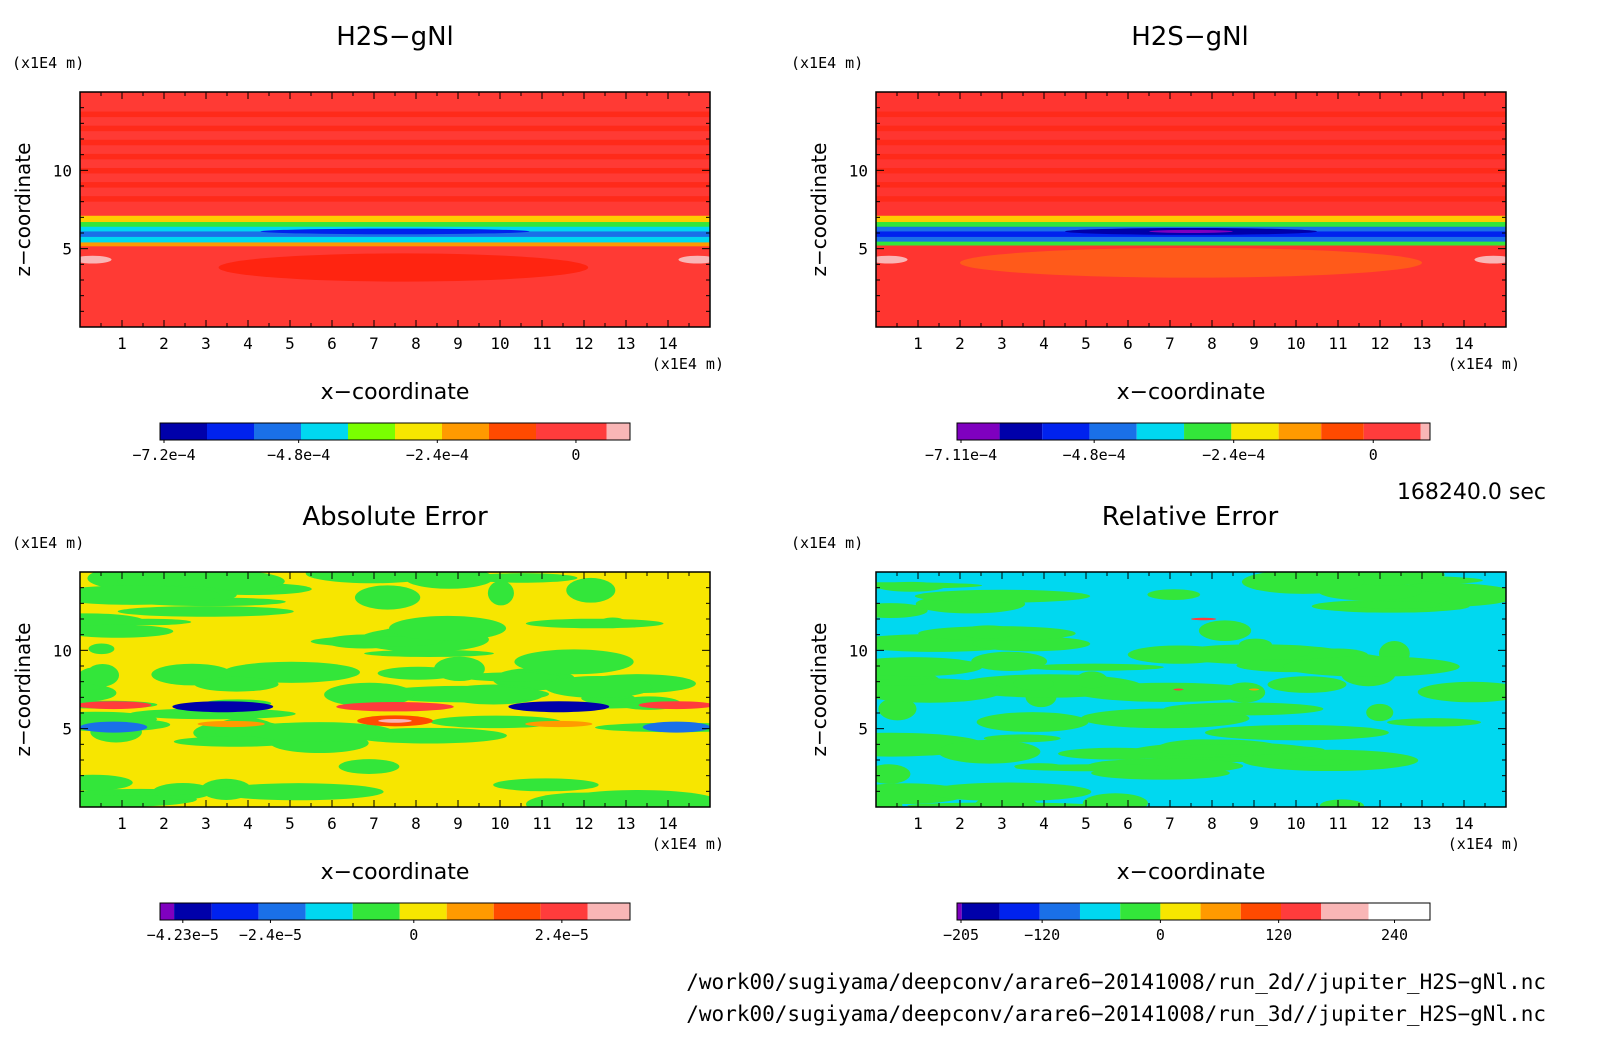 This screenshot has width=1604, height=1054. Describe the element at coordinates (1191, 209) in the screenshot. I see `contour-field` at that location.